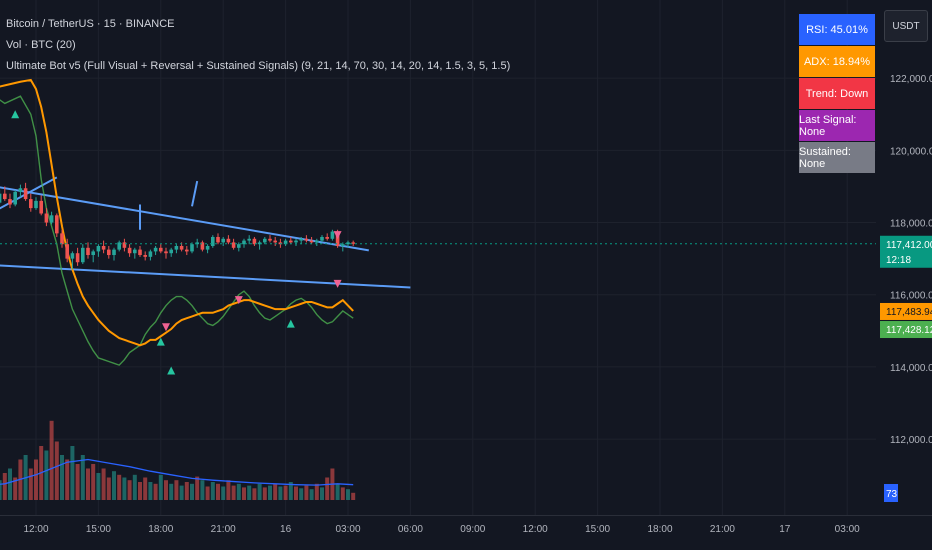 This screenshot has height=550, width=932. I want to click on y-tick-label: 116,000.00, so click(911, 296).